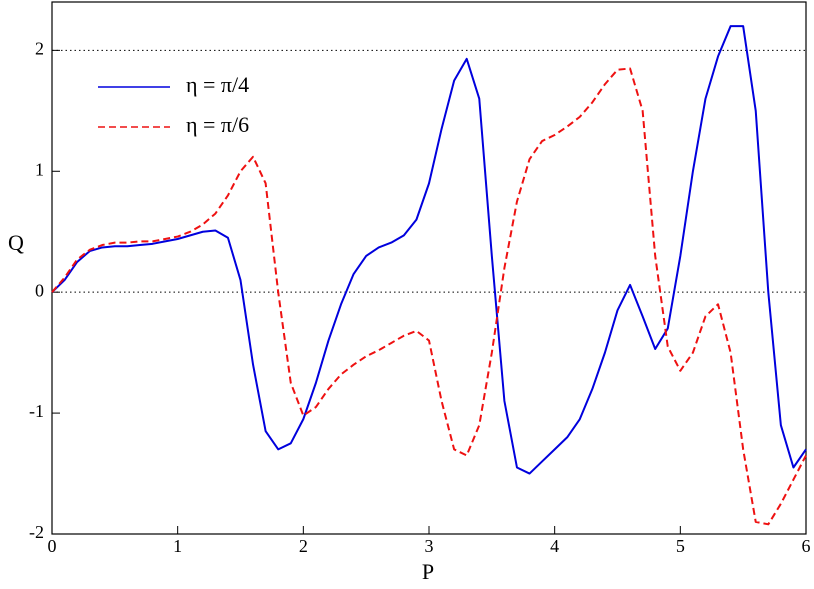 The height and width of the screenshot is (589, 814). Describe the element at coordinates (428, 571) in the screenshot. I see `x-axis-label: P` at that location.